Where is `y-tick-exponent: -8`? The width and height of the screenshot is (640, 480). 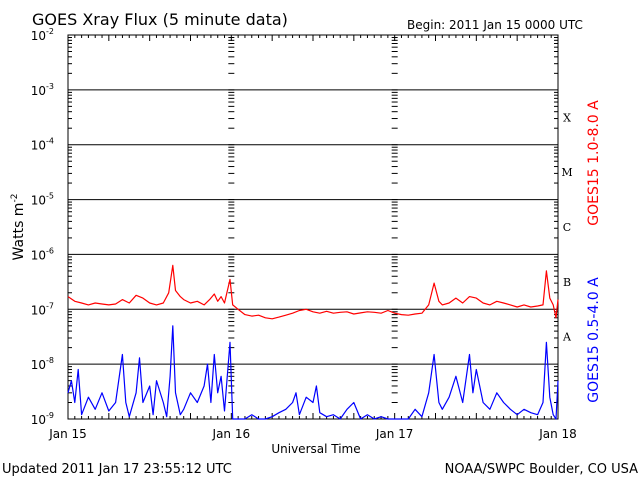
y-tick-exponent: -8 is located at coordinates (50, 360).